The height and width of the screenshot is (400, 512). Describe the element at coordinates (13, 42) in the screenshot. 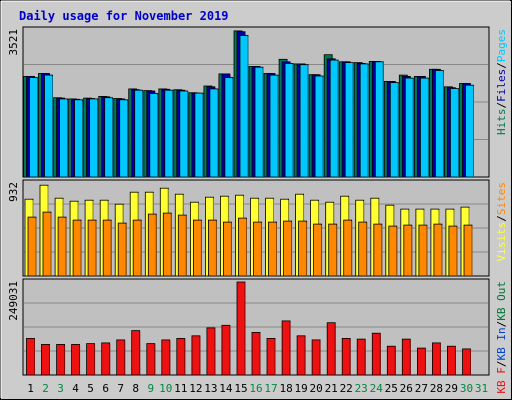

I see `y-max-label: 3521` at that location.